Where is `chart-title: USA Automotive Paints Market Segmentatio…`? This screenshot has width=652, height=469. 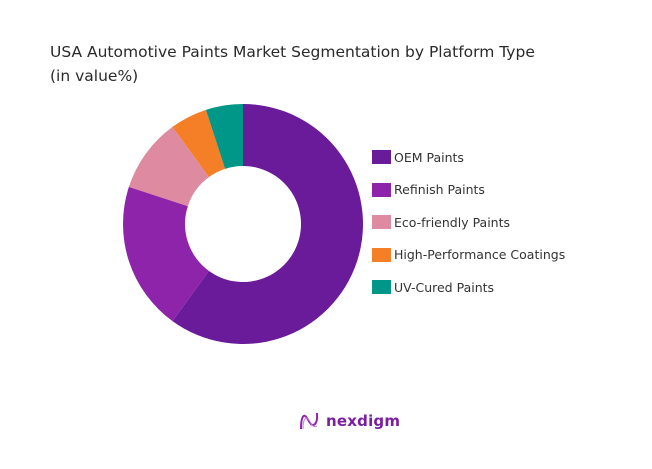 chart-title: USA Automotive Paints Market Segmentatio… is located at coordinates (350, 64).